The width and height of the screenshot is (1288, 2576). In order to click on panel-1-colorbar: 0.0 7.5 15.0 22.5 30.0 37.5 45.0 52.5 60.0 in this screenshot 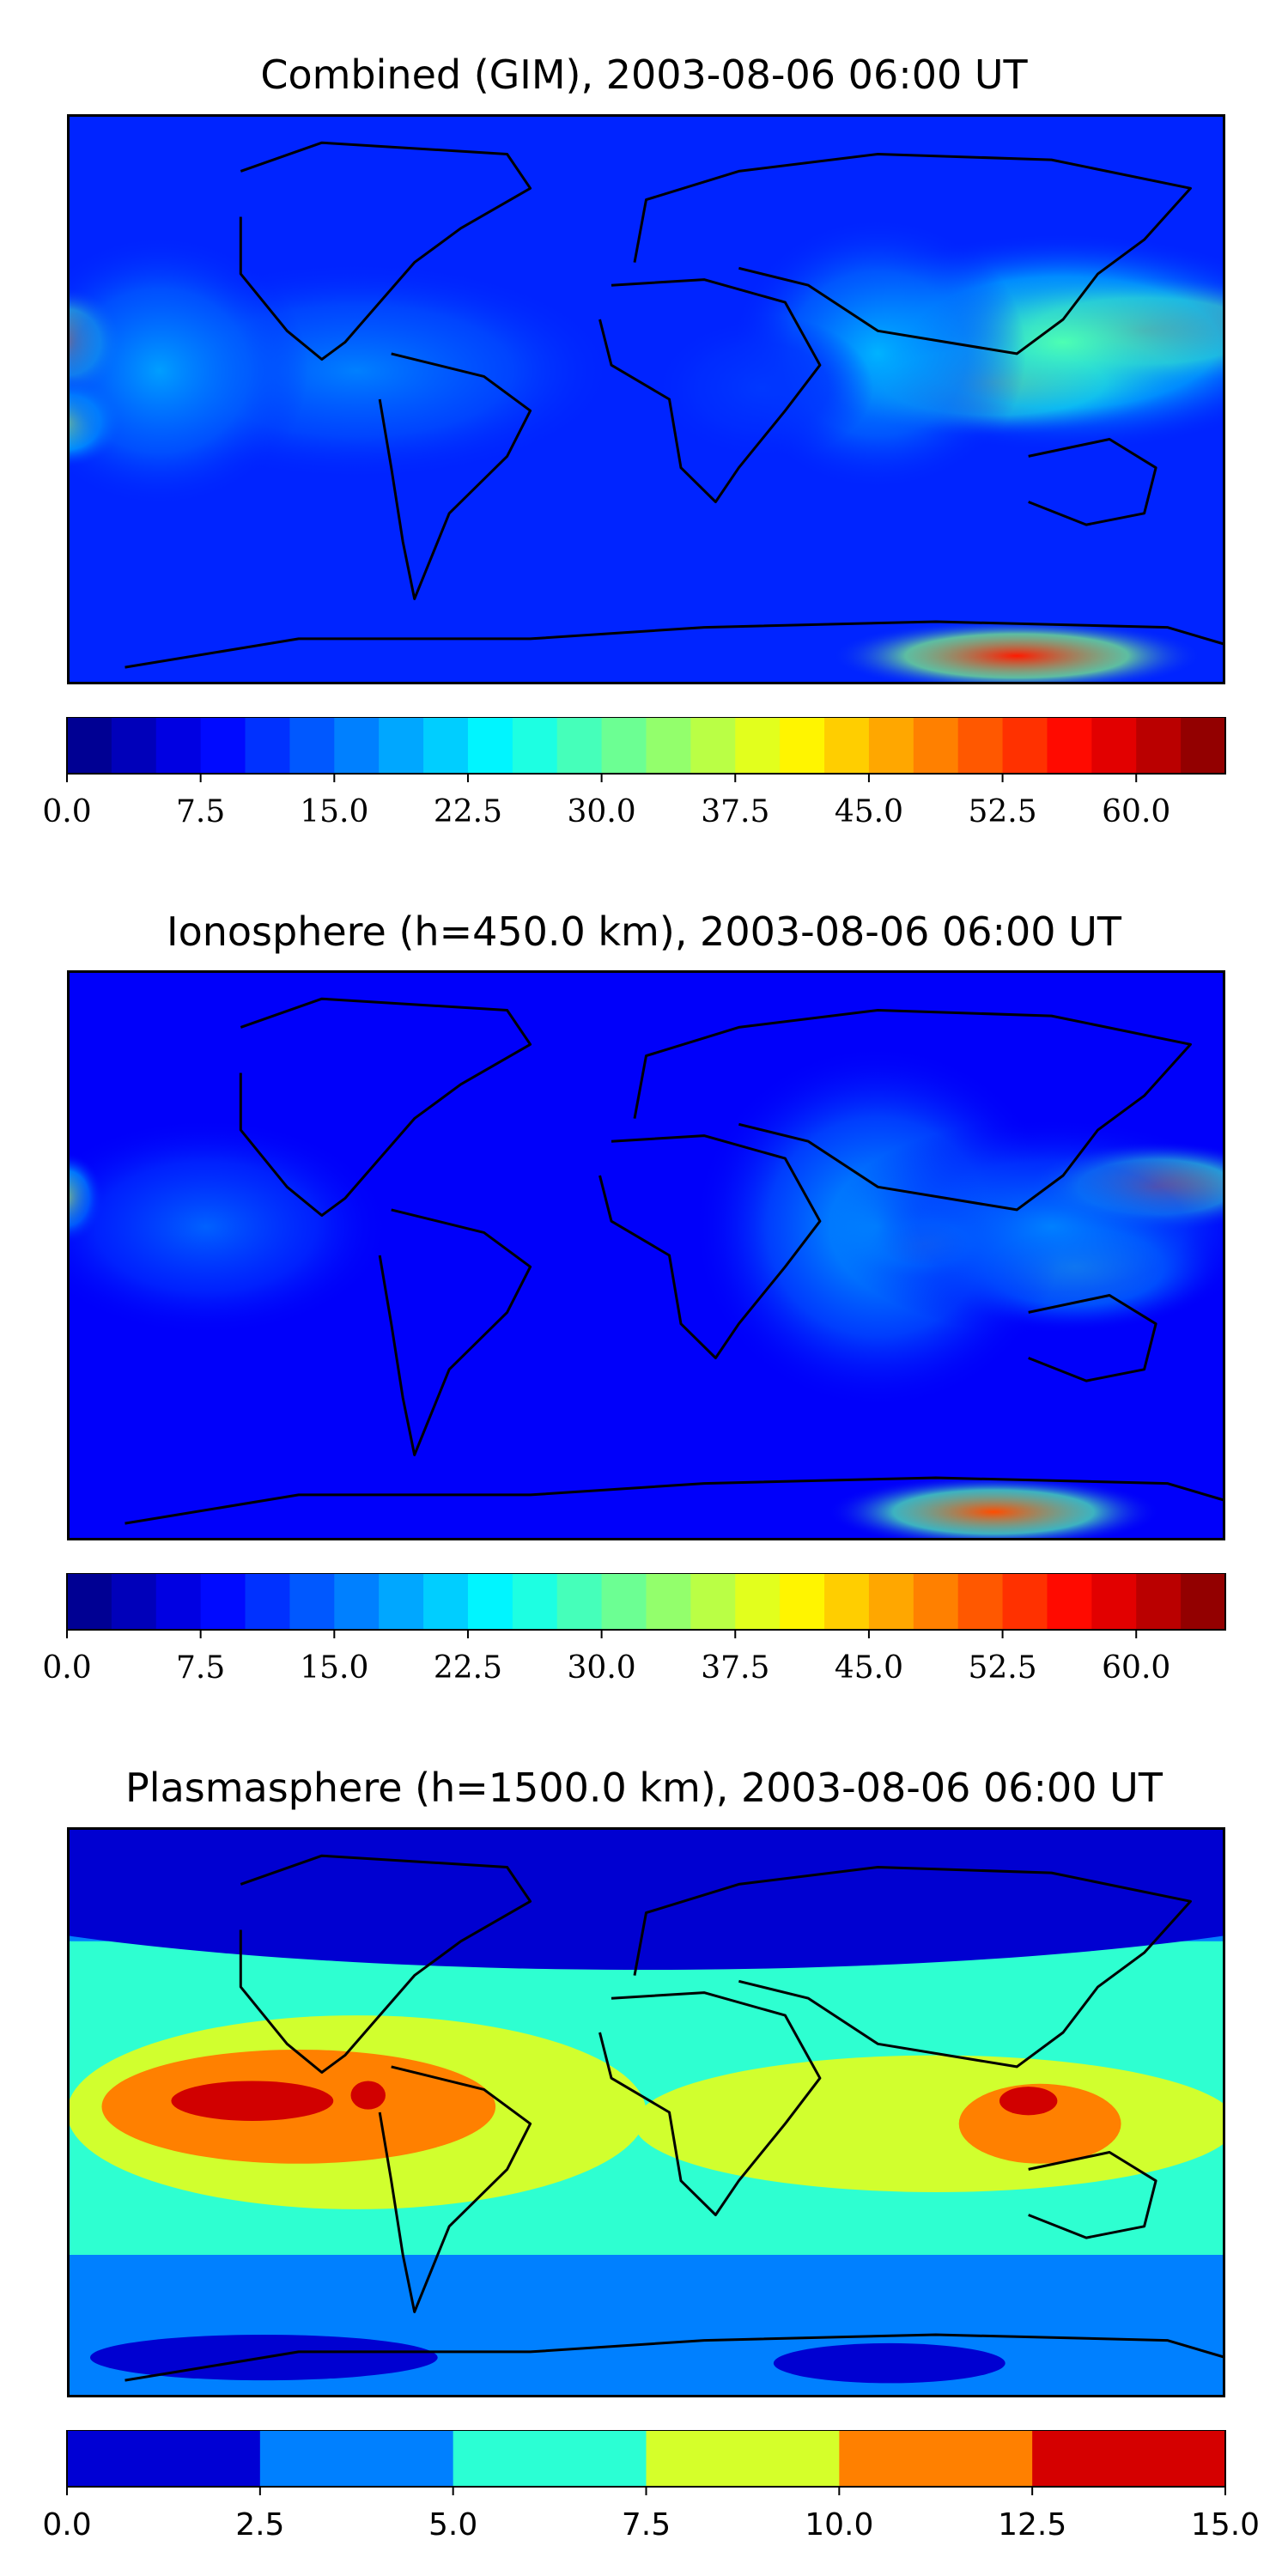, I will do `click(634, 773)`.